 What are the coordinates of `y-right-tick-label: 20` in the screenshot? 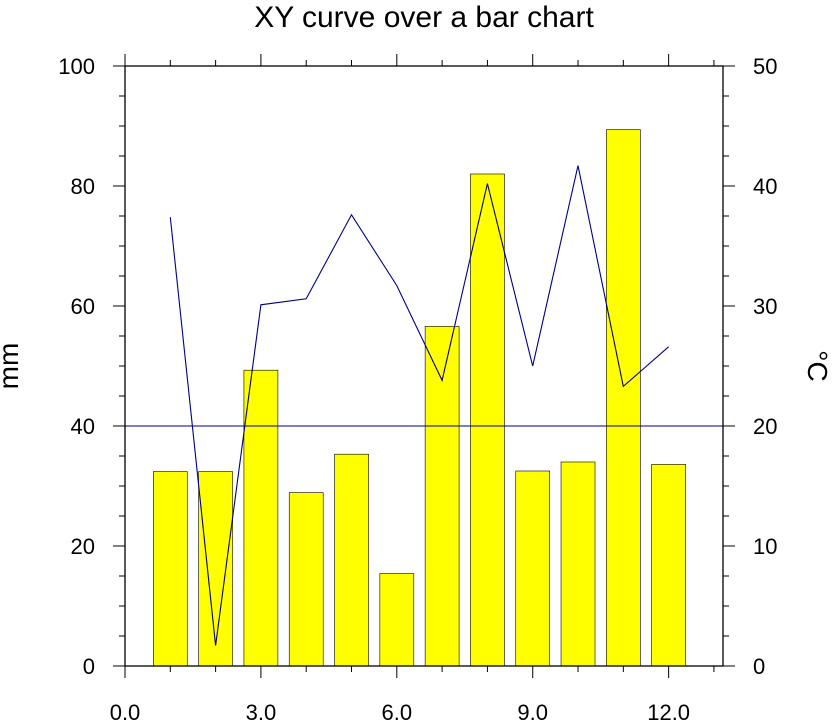 It's located at (765, 426).